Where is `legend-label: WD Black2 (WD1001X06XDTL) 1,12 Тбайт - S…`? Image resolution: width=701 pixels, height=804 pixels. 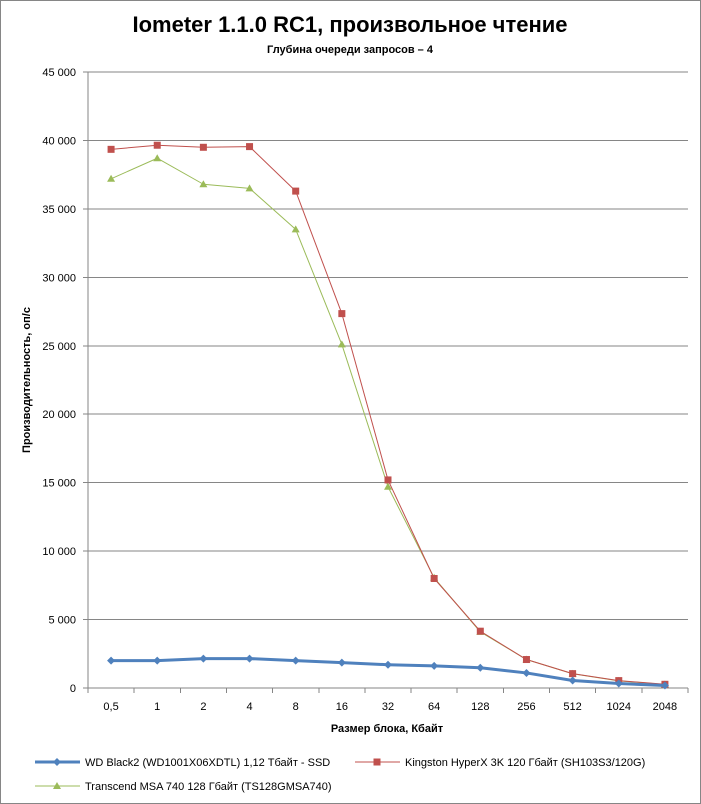
legend-label: WD Black2 (WD1001X06XDTL) 1,12 Тбайт - S… is located at coordinates (207, 763).